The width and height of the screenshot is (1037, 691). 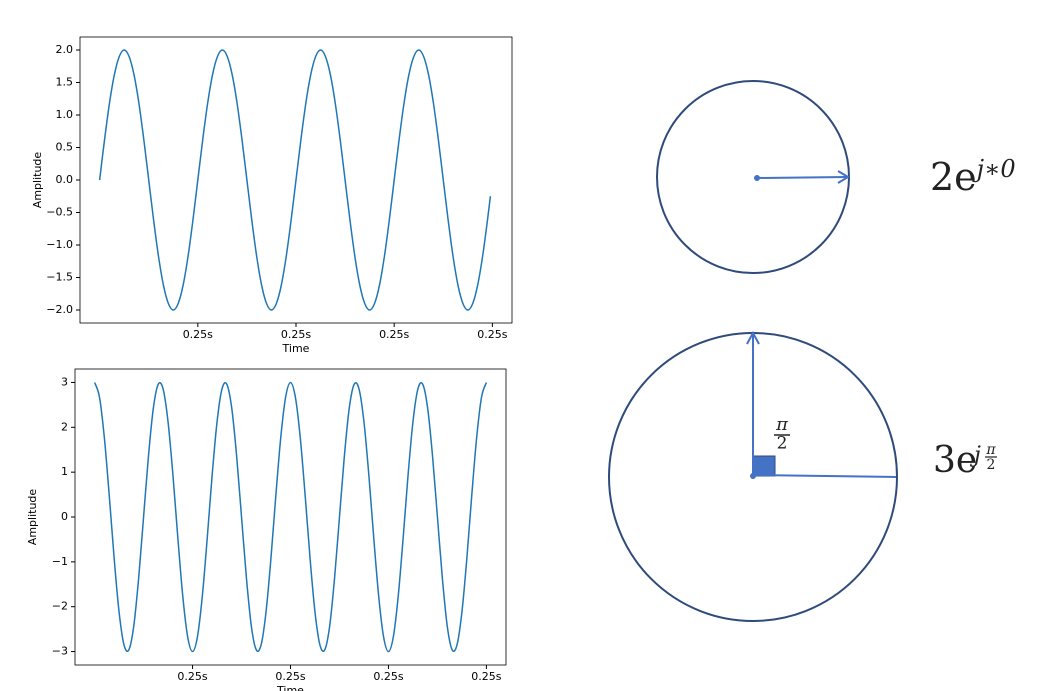 I want to click on reference-line, so click(x=824, y=476).